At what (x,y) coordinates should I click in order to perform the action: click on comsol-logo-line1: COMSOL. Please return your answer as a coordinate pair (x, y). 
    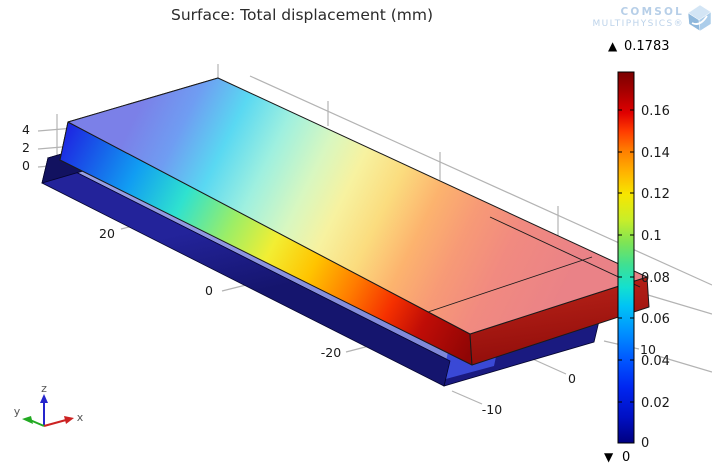
    Looking at the image, I should click on (652, 12).